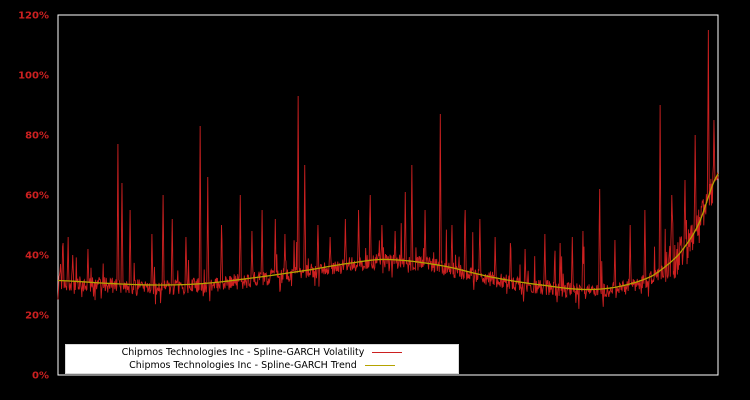  I want to click on y-tick-label: 120%, so click(33, 16).